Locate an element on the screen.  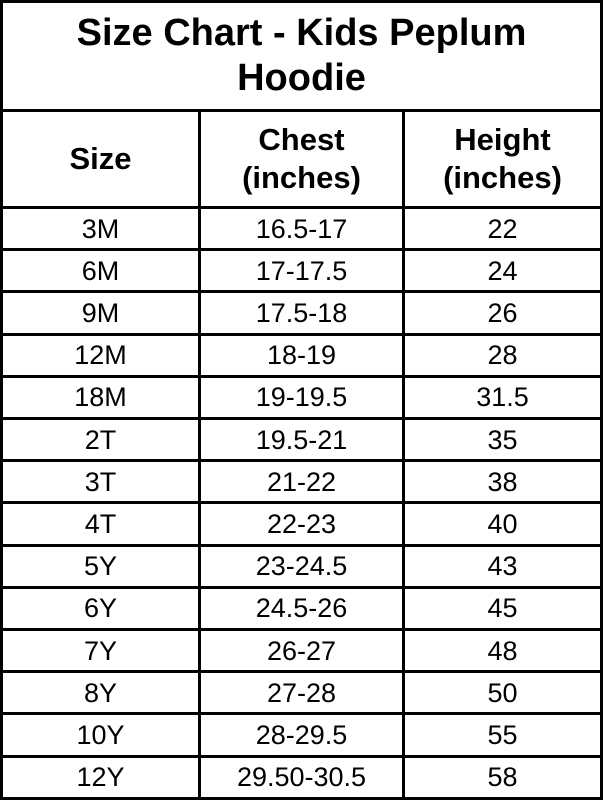
height-cell: 24 is located at coordinates (502, 271).